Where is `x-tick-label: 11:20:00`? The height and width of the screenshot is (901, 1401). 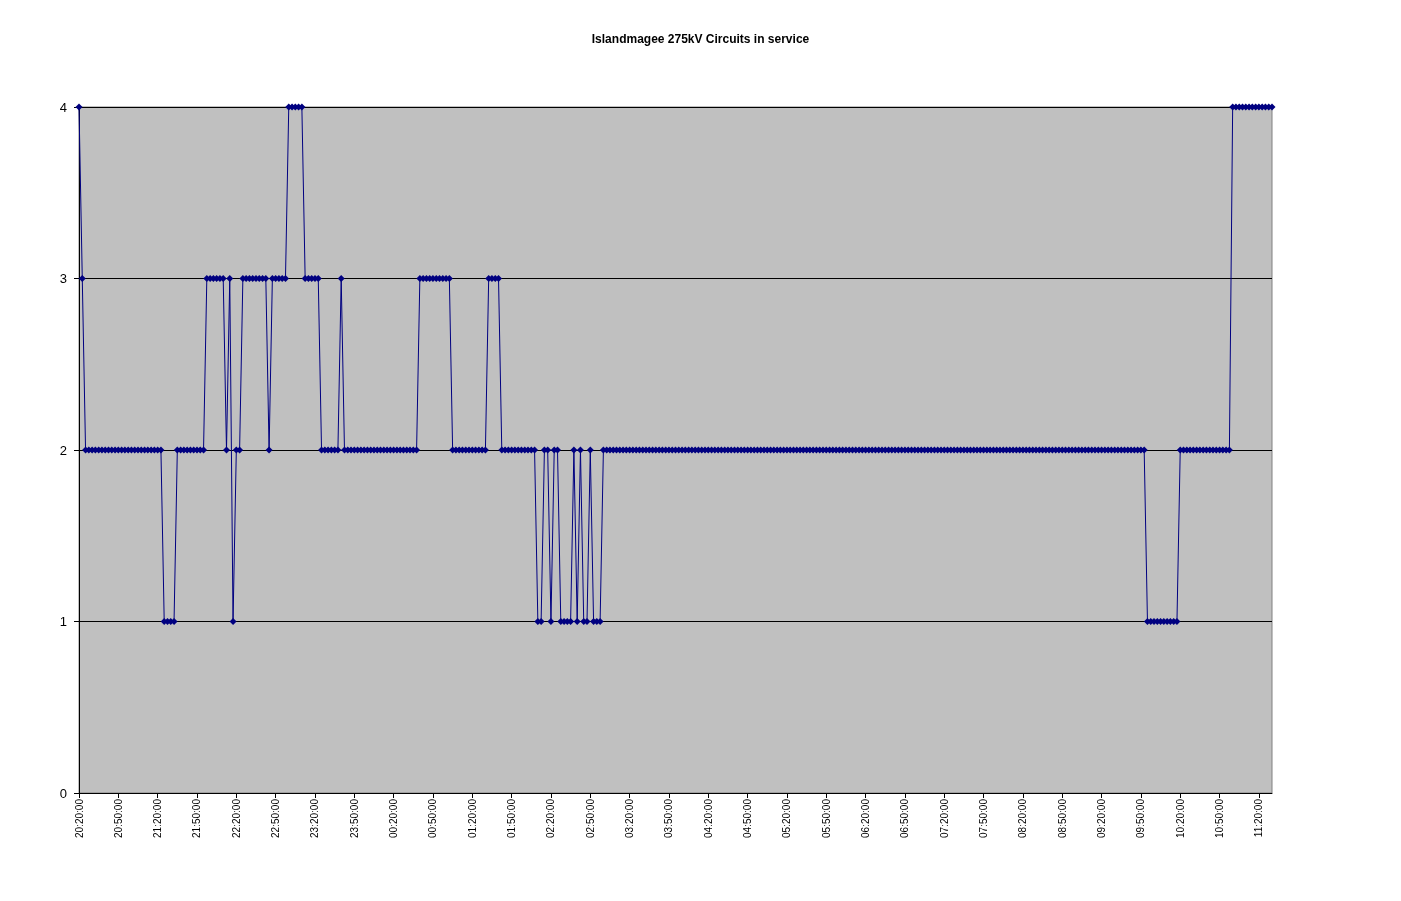 x-tick-label: 11:20:00 is located at coordinates (1259, 818).